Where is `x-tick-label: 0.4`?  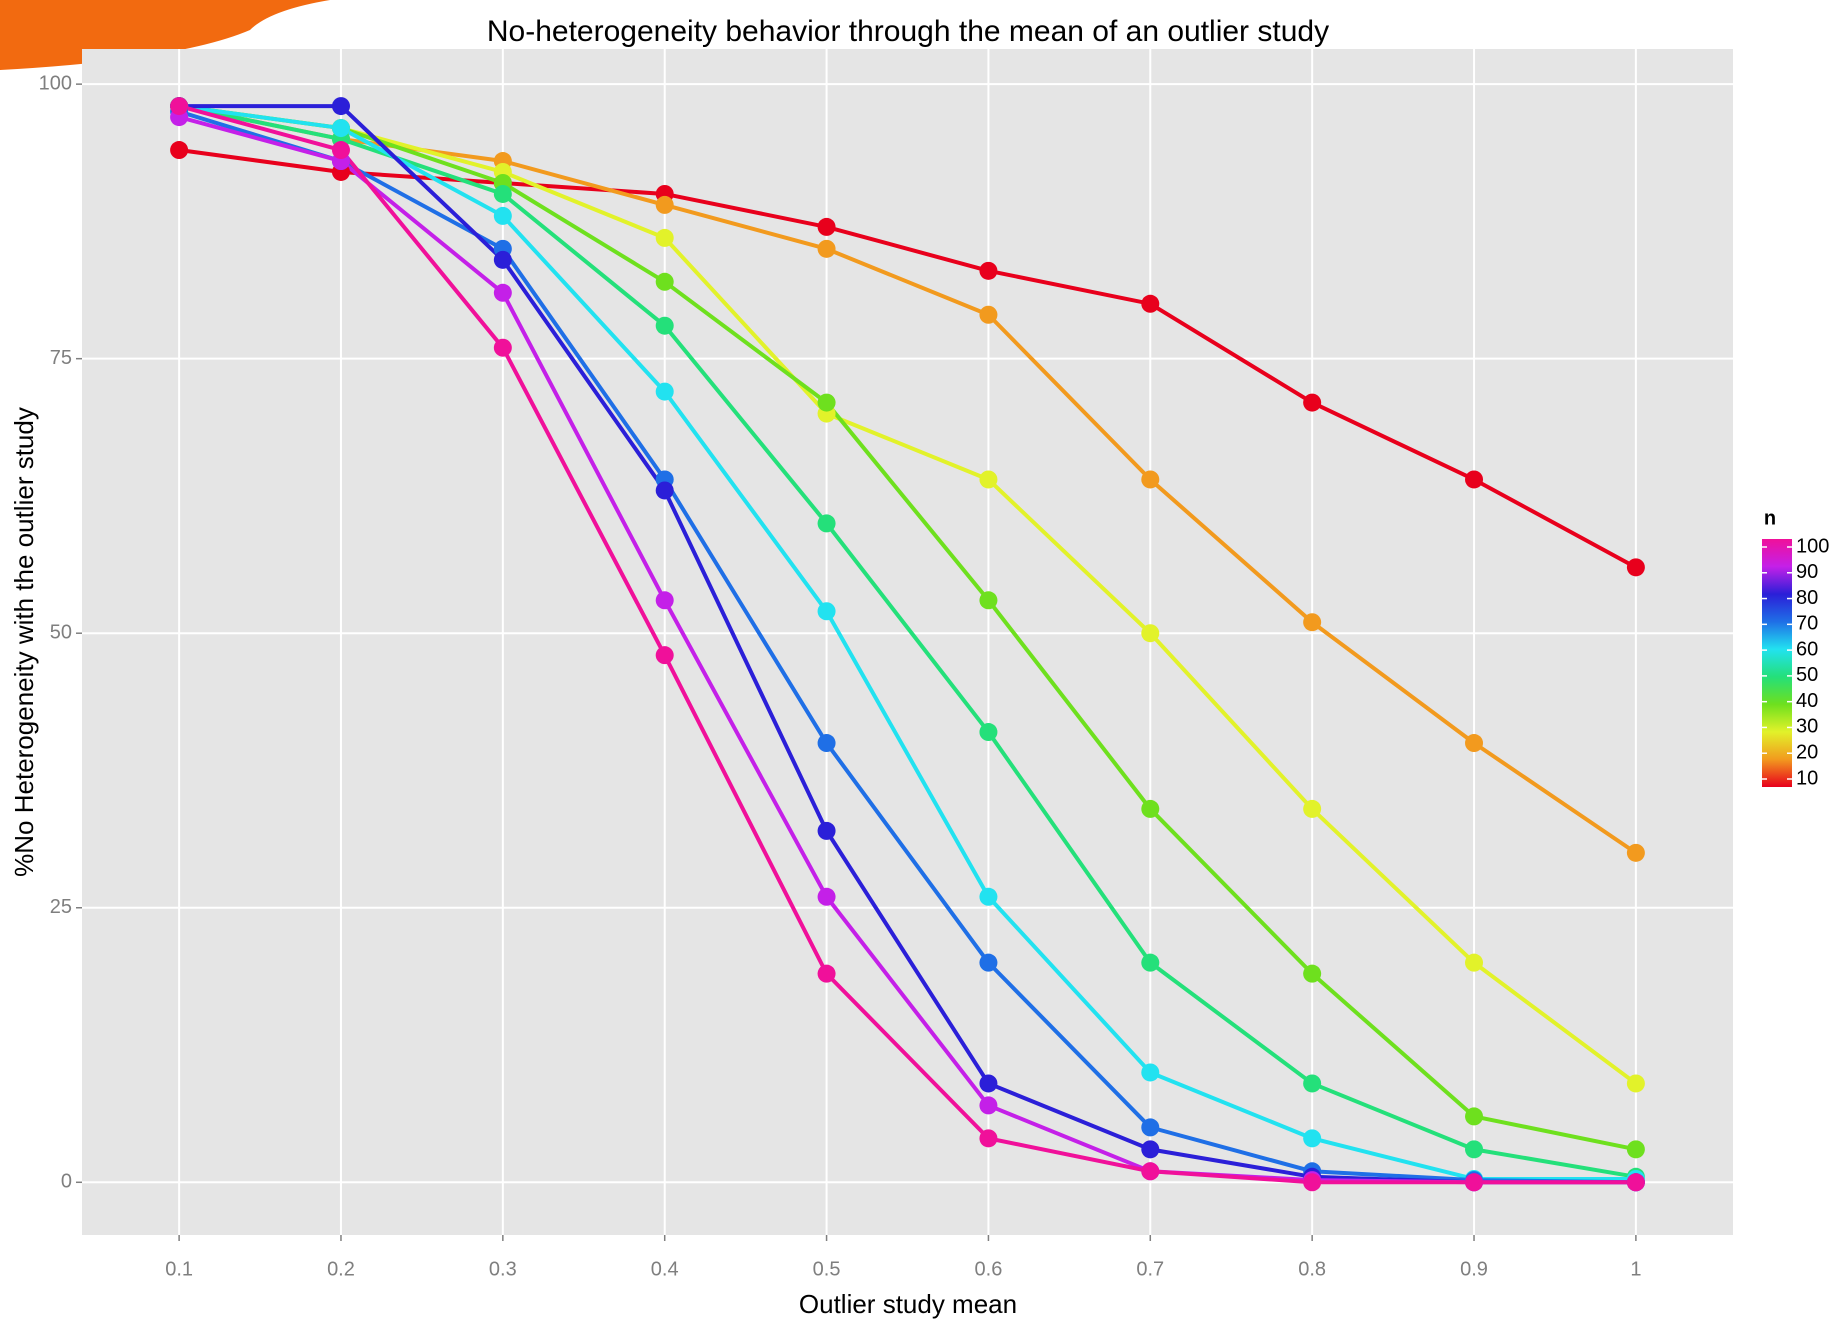
x-tick-label: 0.4 is located at coordinates (665, 1269).